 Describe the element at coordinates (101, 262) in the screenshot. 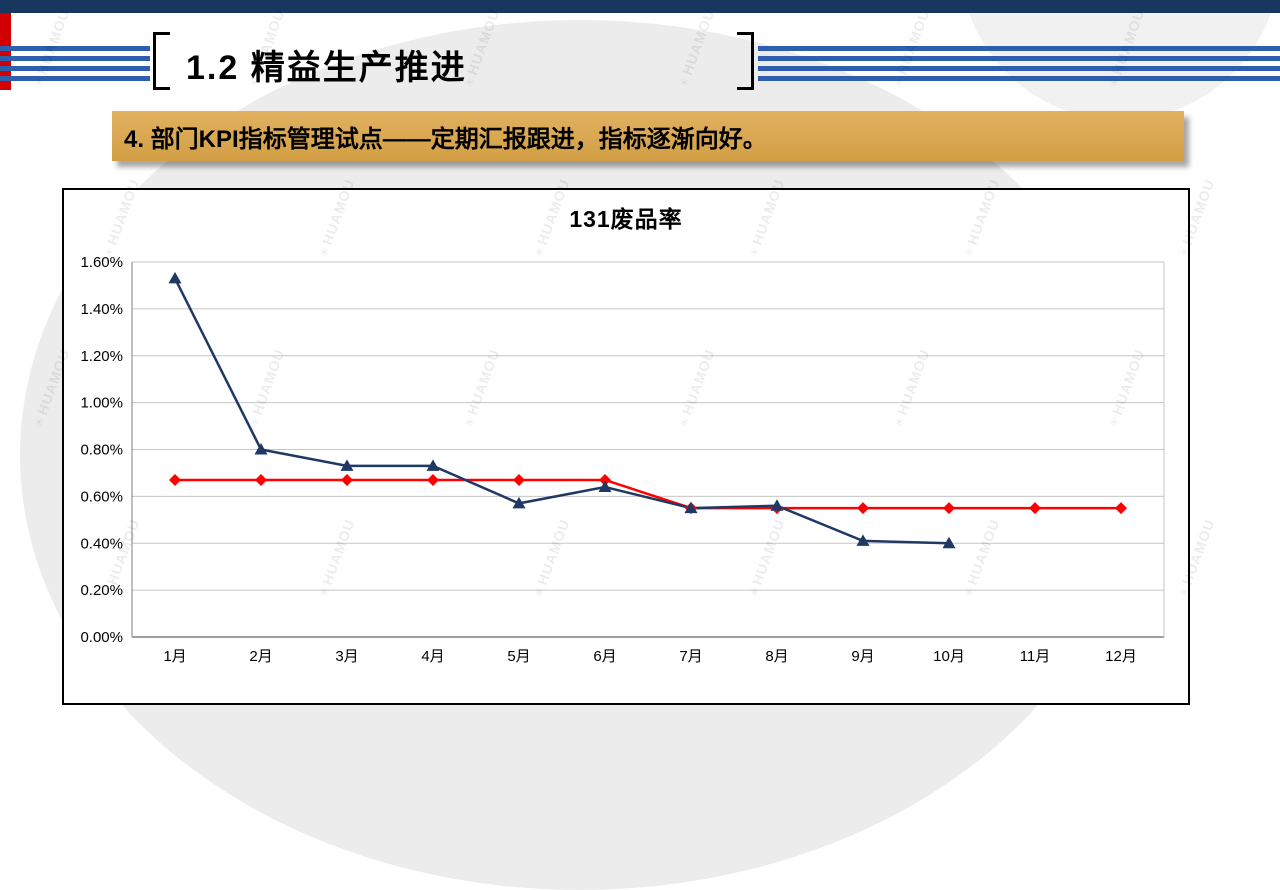

I see `y-tick-label: 1.60%` at that location.